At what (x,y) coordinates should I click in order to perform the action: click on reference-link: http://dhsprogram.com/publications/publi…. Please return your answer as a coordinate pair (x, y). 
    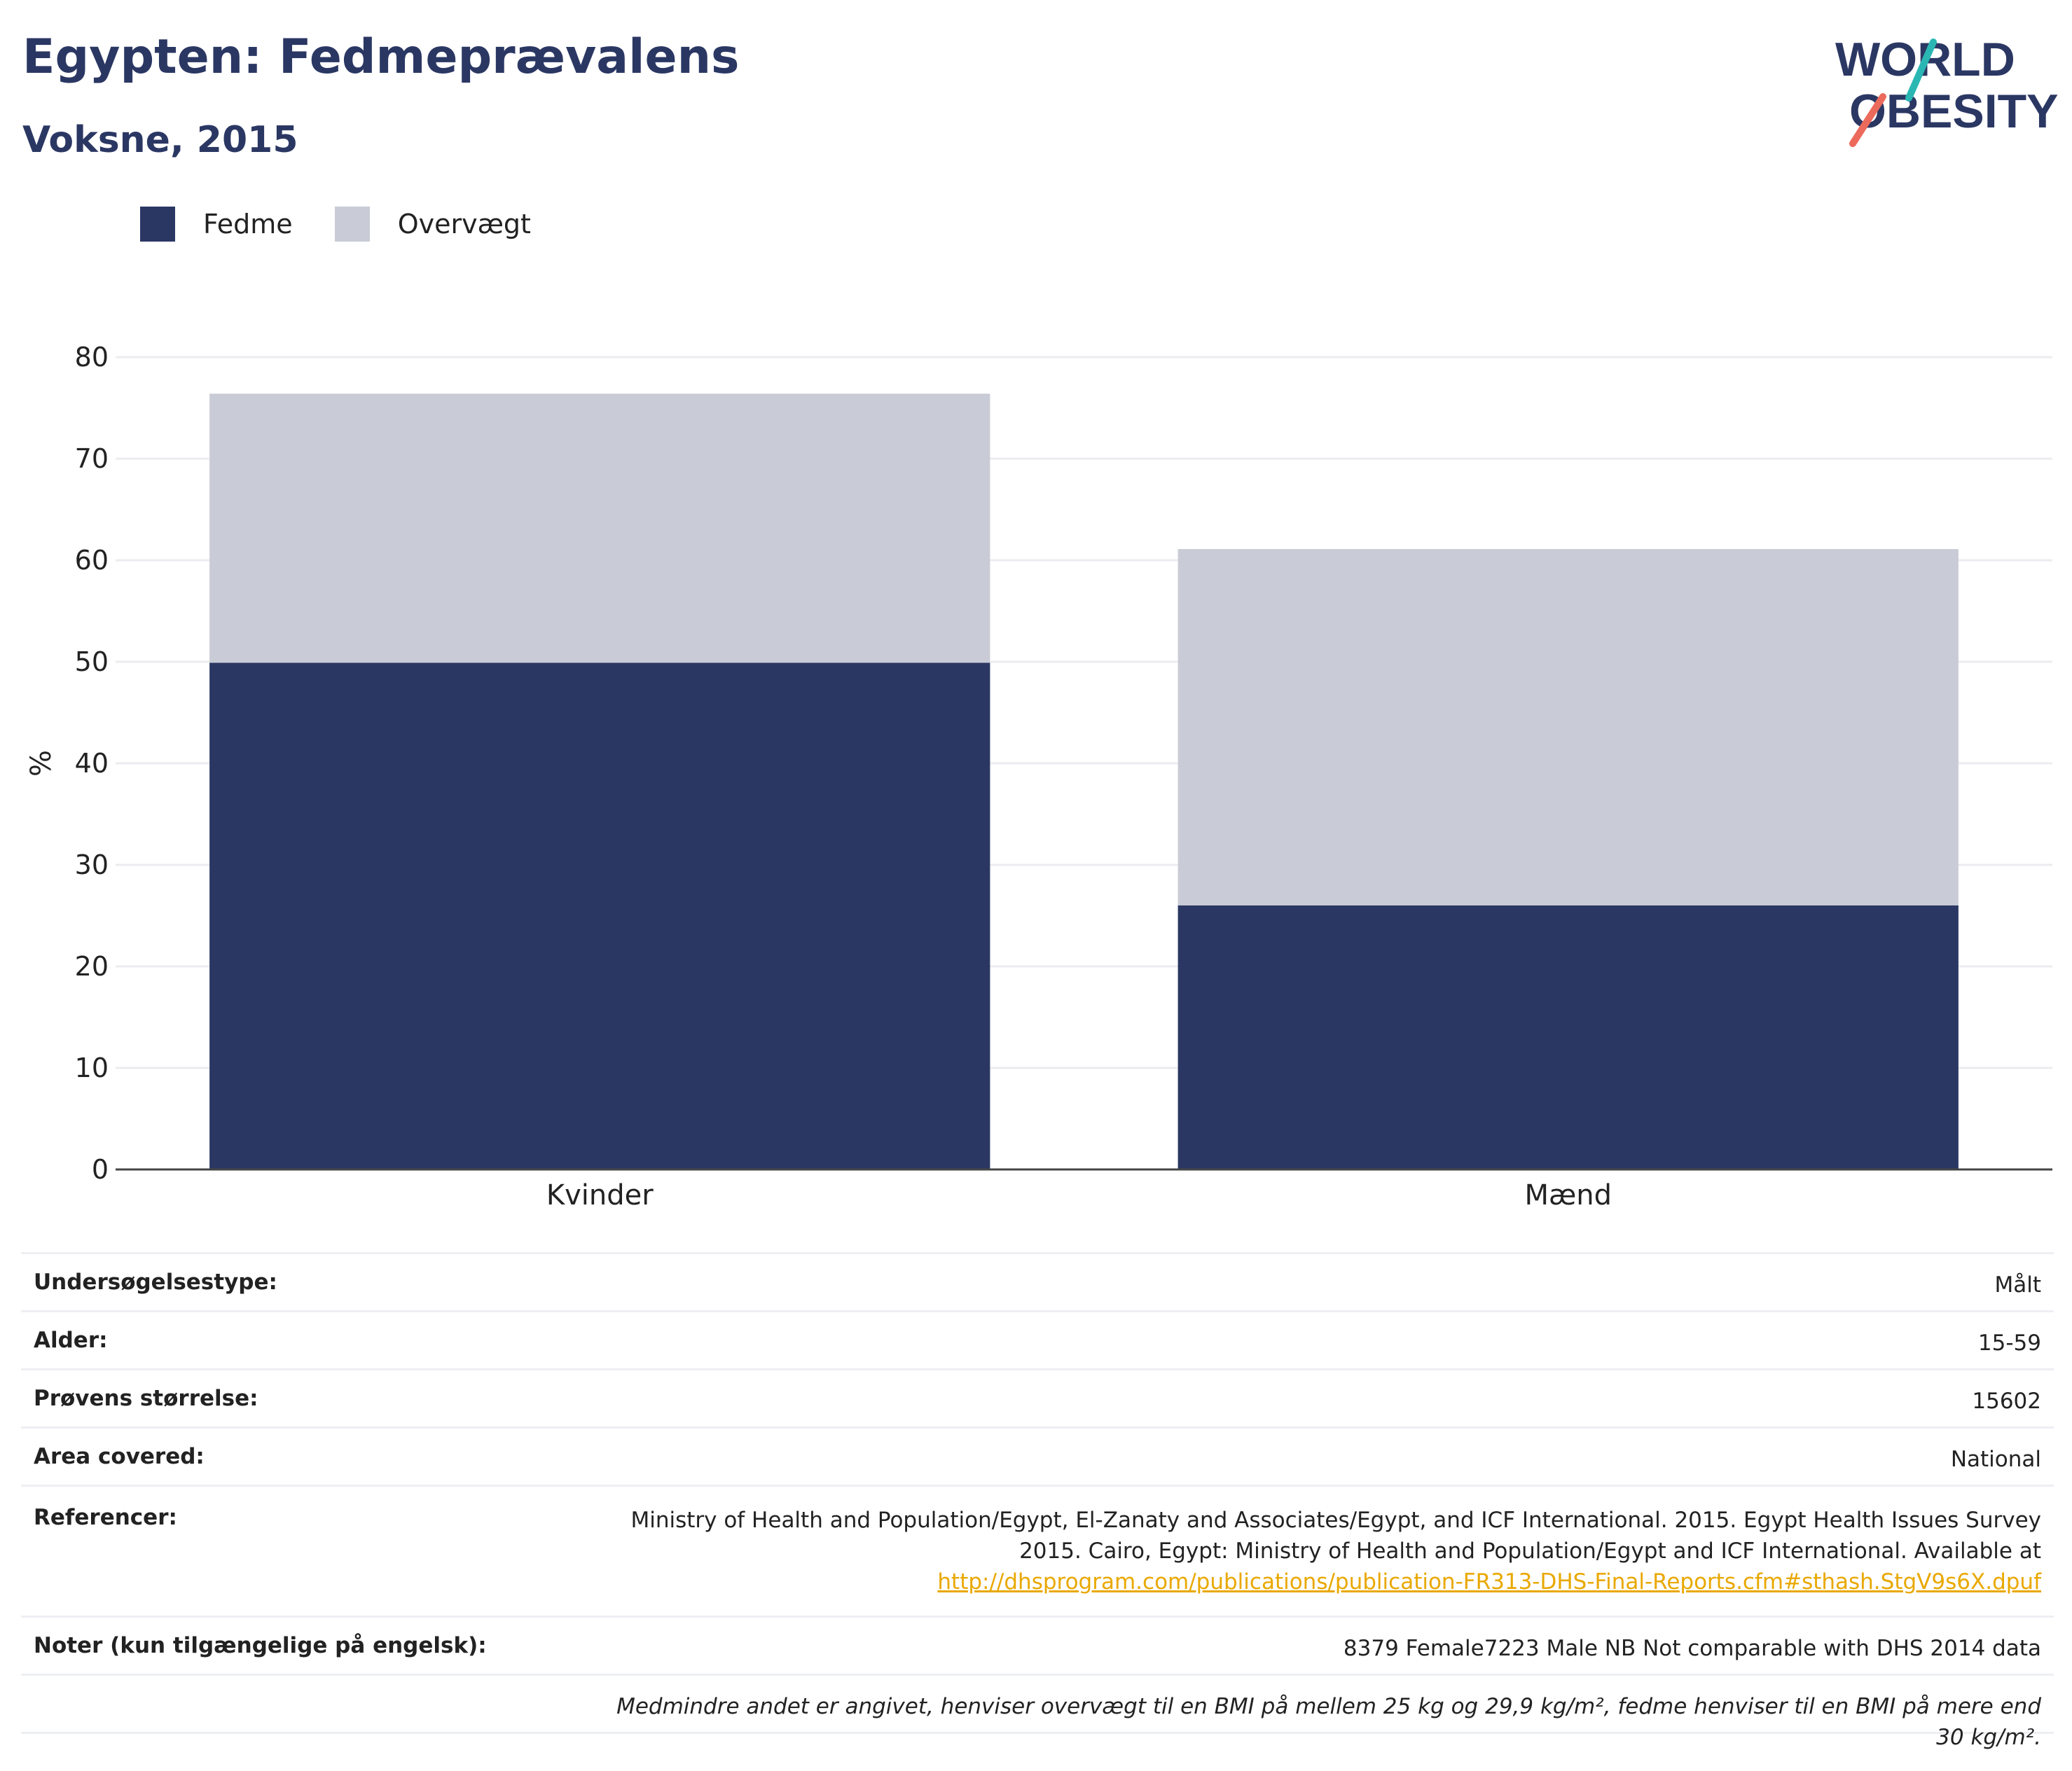
    Looking at the image, I should click on (1489, 1582).